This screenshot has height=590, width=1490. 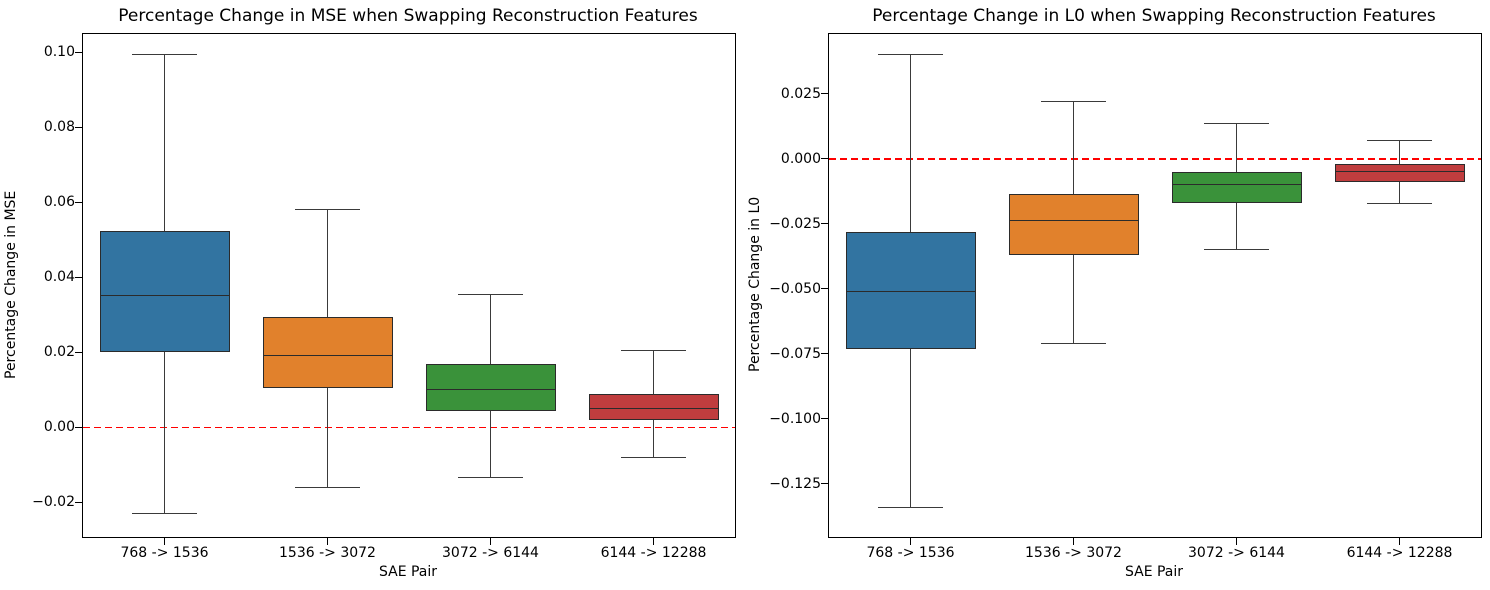 I want to click on y-tick-label: 0.025, so click(x=800, y=94).